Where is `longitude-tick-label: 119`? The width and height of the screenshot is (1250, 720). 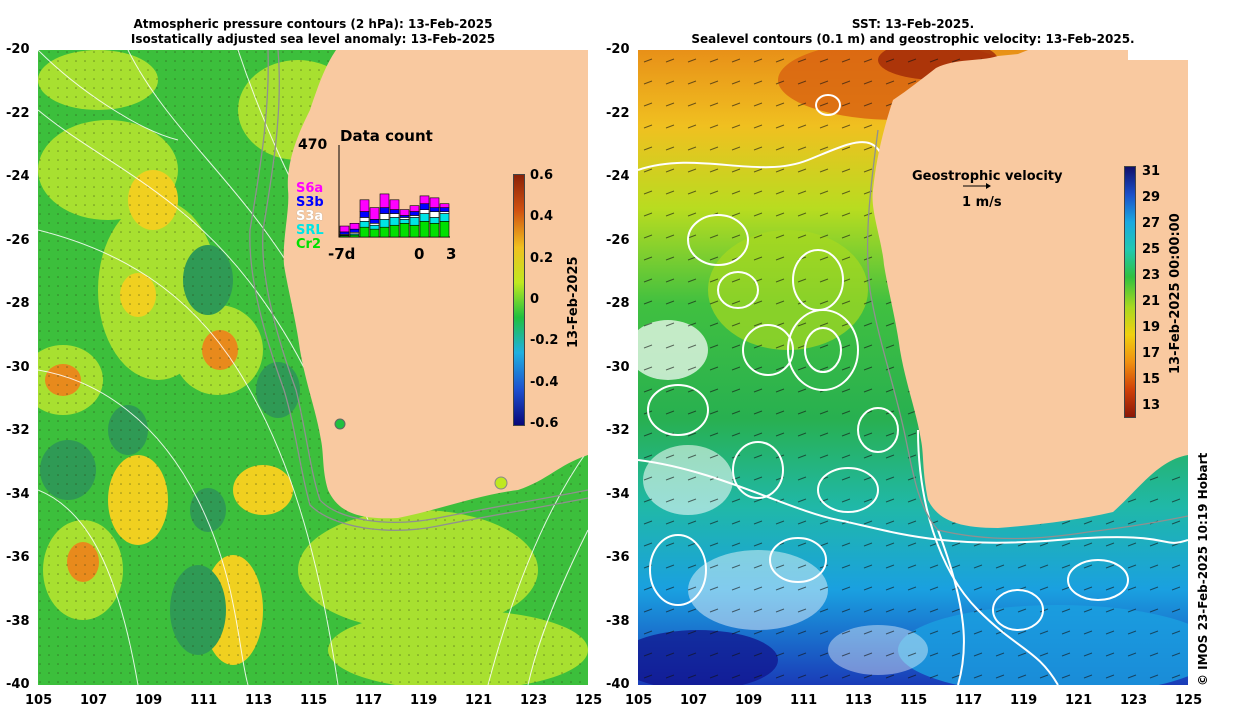
longitude-tick-label: 119 is located at coordinates (1024, 700).